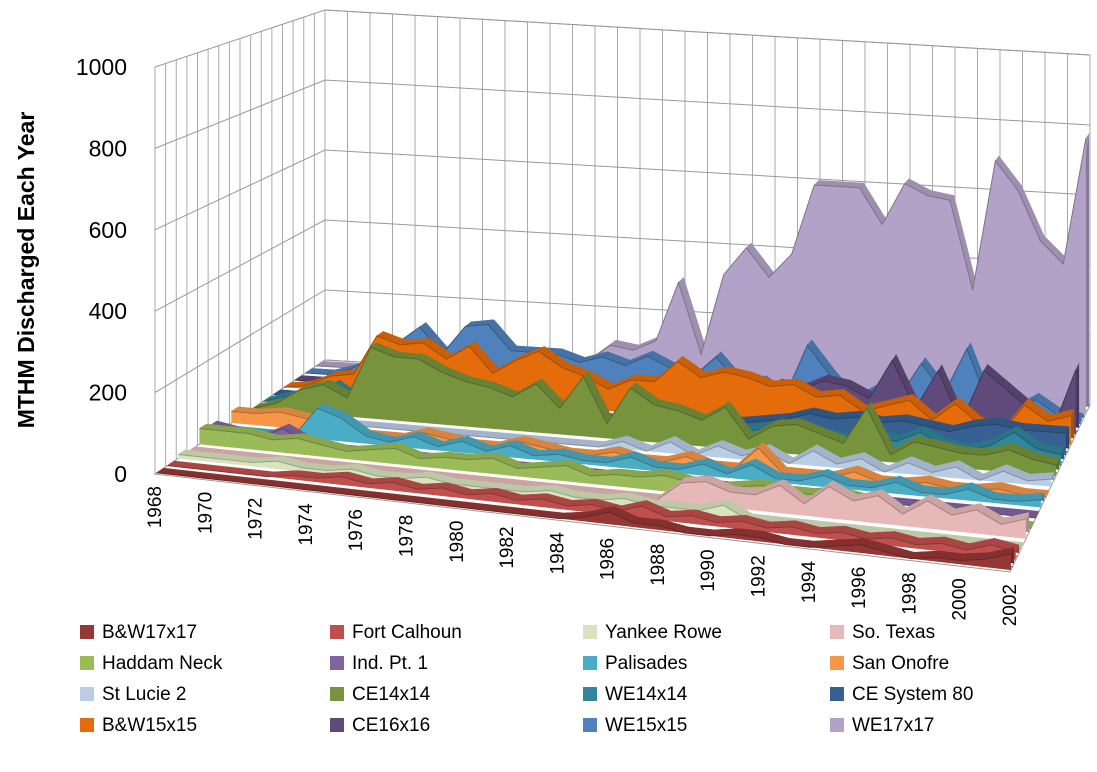  What do you see at coordinates (391, 725) in the screenshot?
I see `legend-label: CE16x16` at bounding box center [391, 725].